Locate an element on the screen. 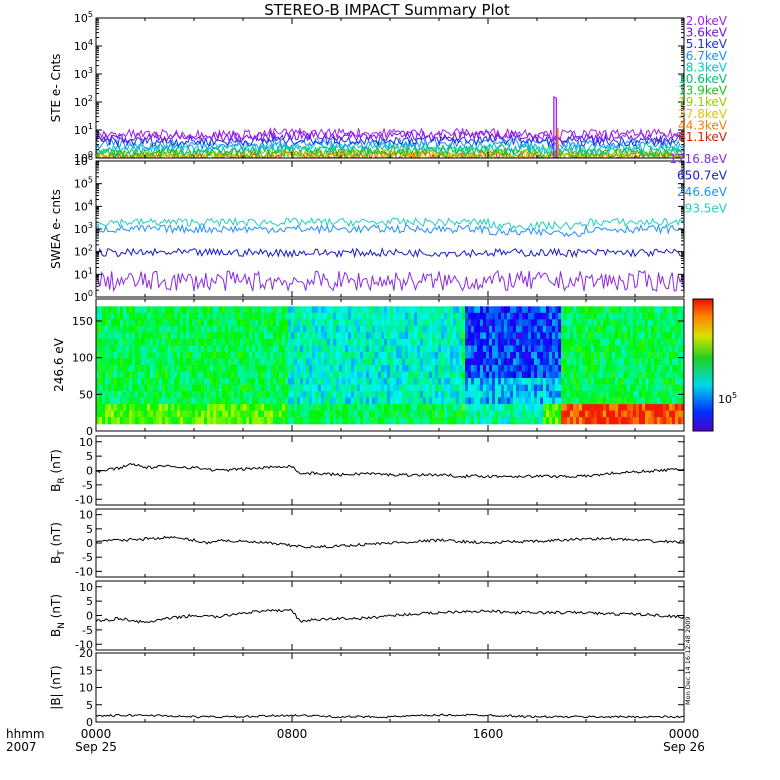  y-tick-label: 100 is located at coordinates (83, 296).